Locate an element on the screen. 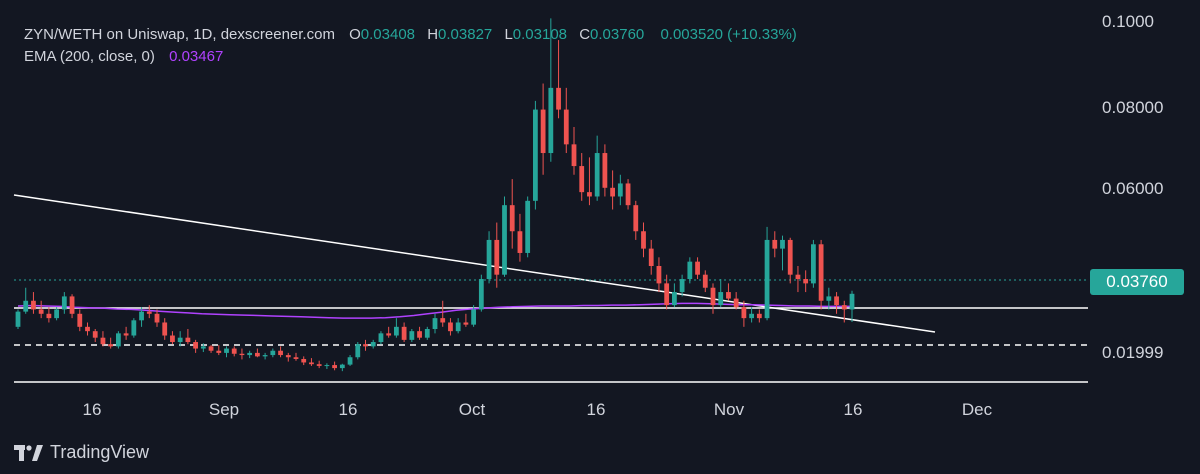  change-value: 0.003520 (+10.33%) is located at coordinates (728, 34).